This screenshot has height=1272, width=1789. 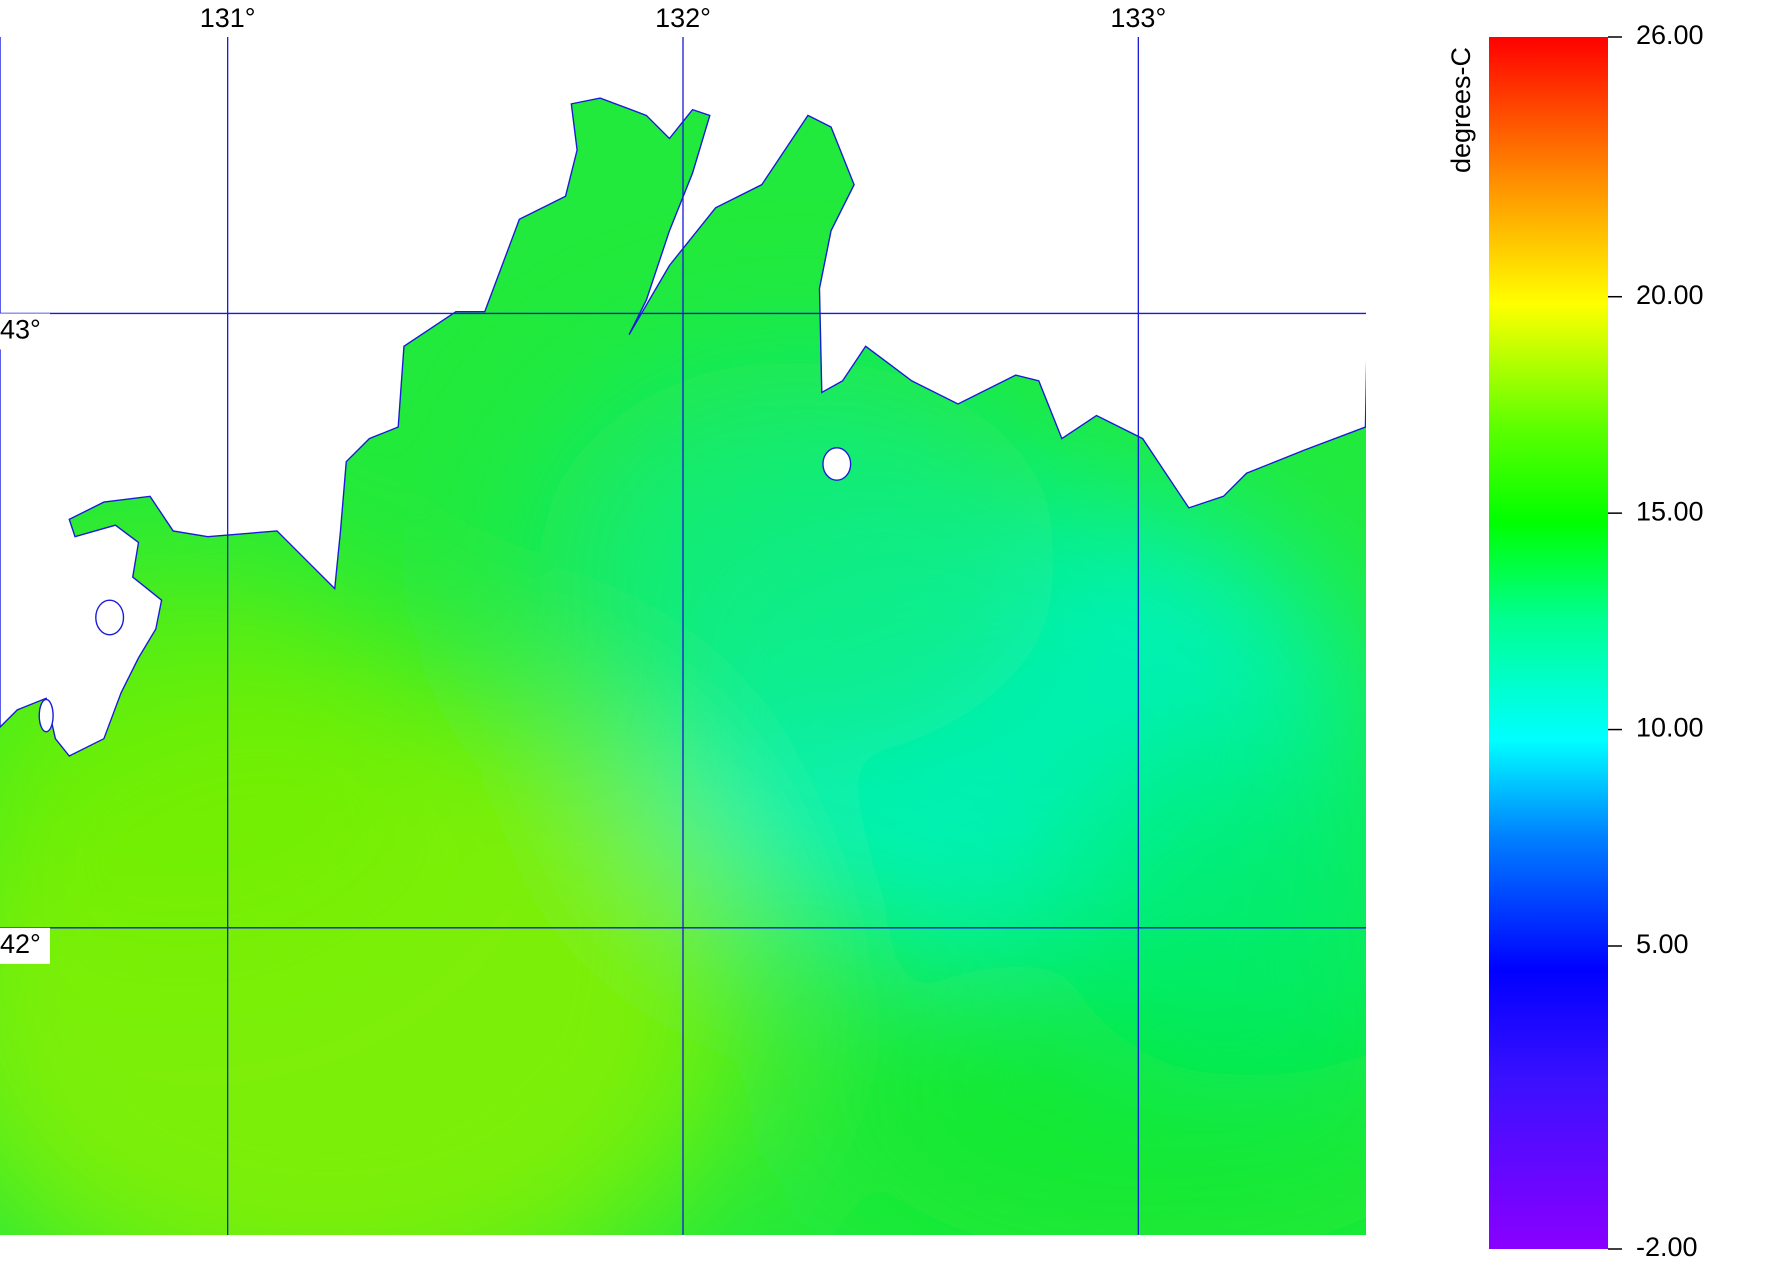 What do you see at coordinates (20, 330) in the screenshot?
I see `lat-label: 43°` at bounding box center [20, 330].